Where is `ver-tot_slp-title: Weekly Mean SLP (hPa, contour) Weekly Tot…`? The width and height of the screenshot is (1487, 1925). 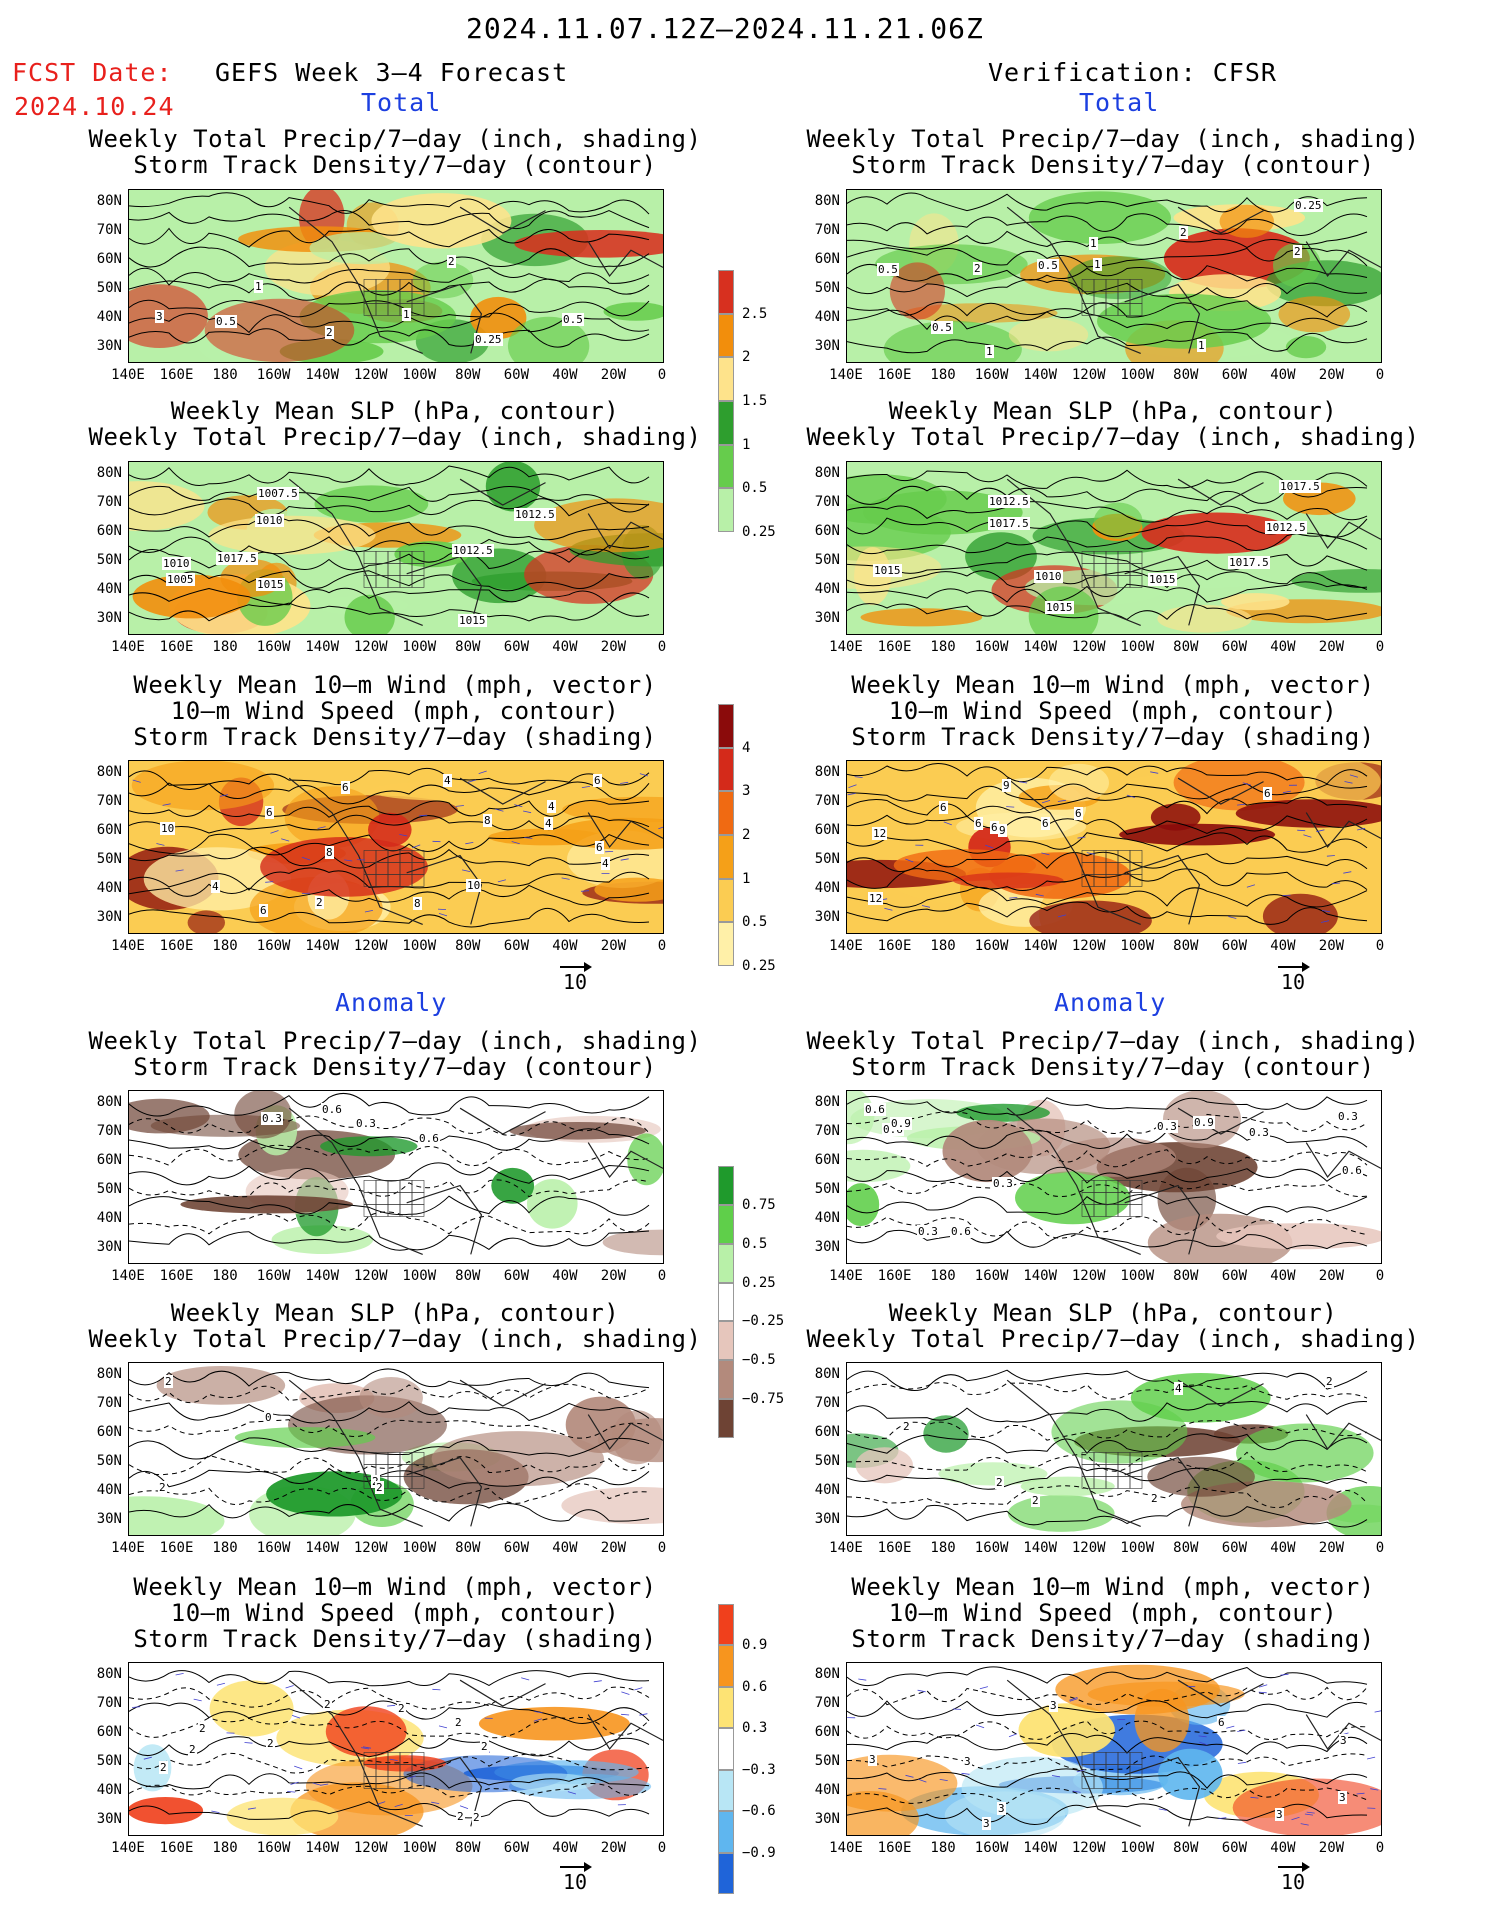
ver-tot_slp-title: Weekly Mean SLP (hPa, contour) Weekly Tot… is located at coordinates (1113, 424).